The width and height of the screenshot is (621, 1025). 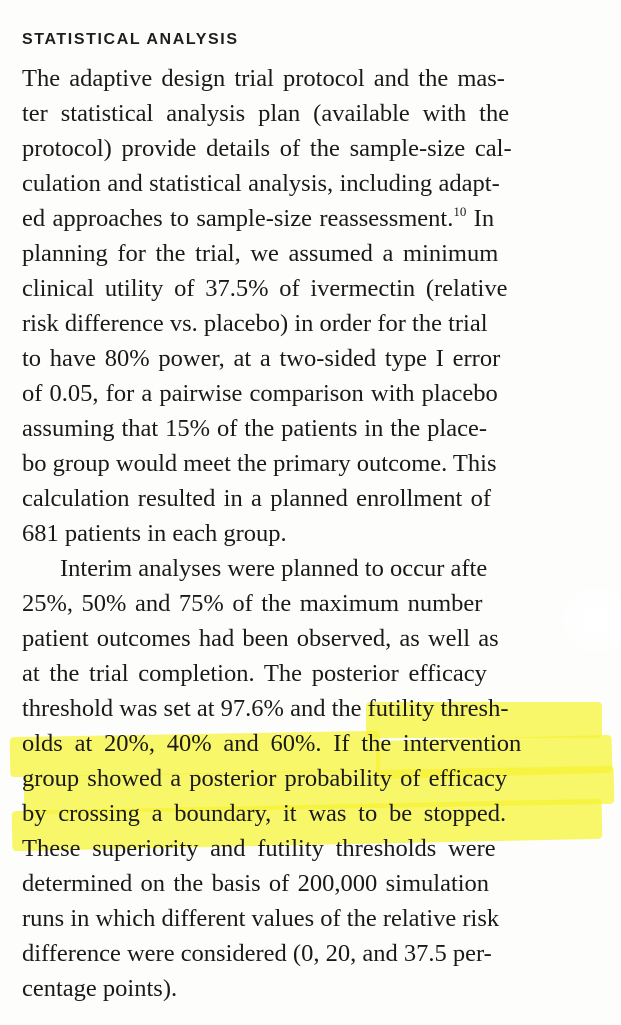 What do you see at coordinates (590, 620) in the screenshot?
I see `paper-smudge` at bounding box center [590, 620].